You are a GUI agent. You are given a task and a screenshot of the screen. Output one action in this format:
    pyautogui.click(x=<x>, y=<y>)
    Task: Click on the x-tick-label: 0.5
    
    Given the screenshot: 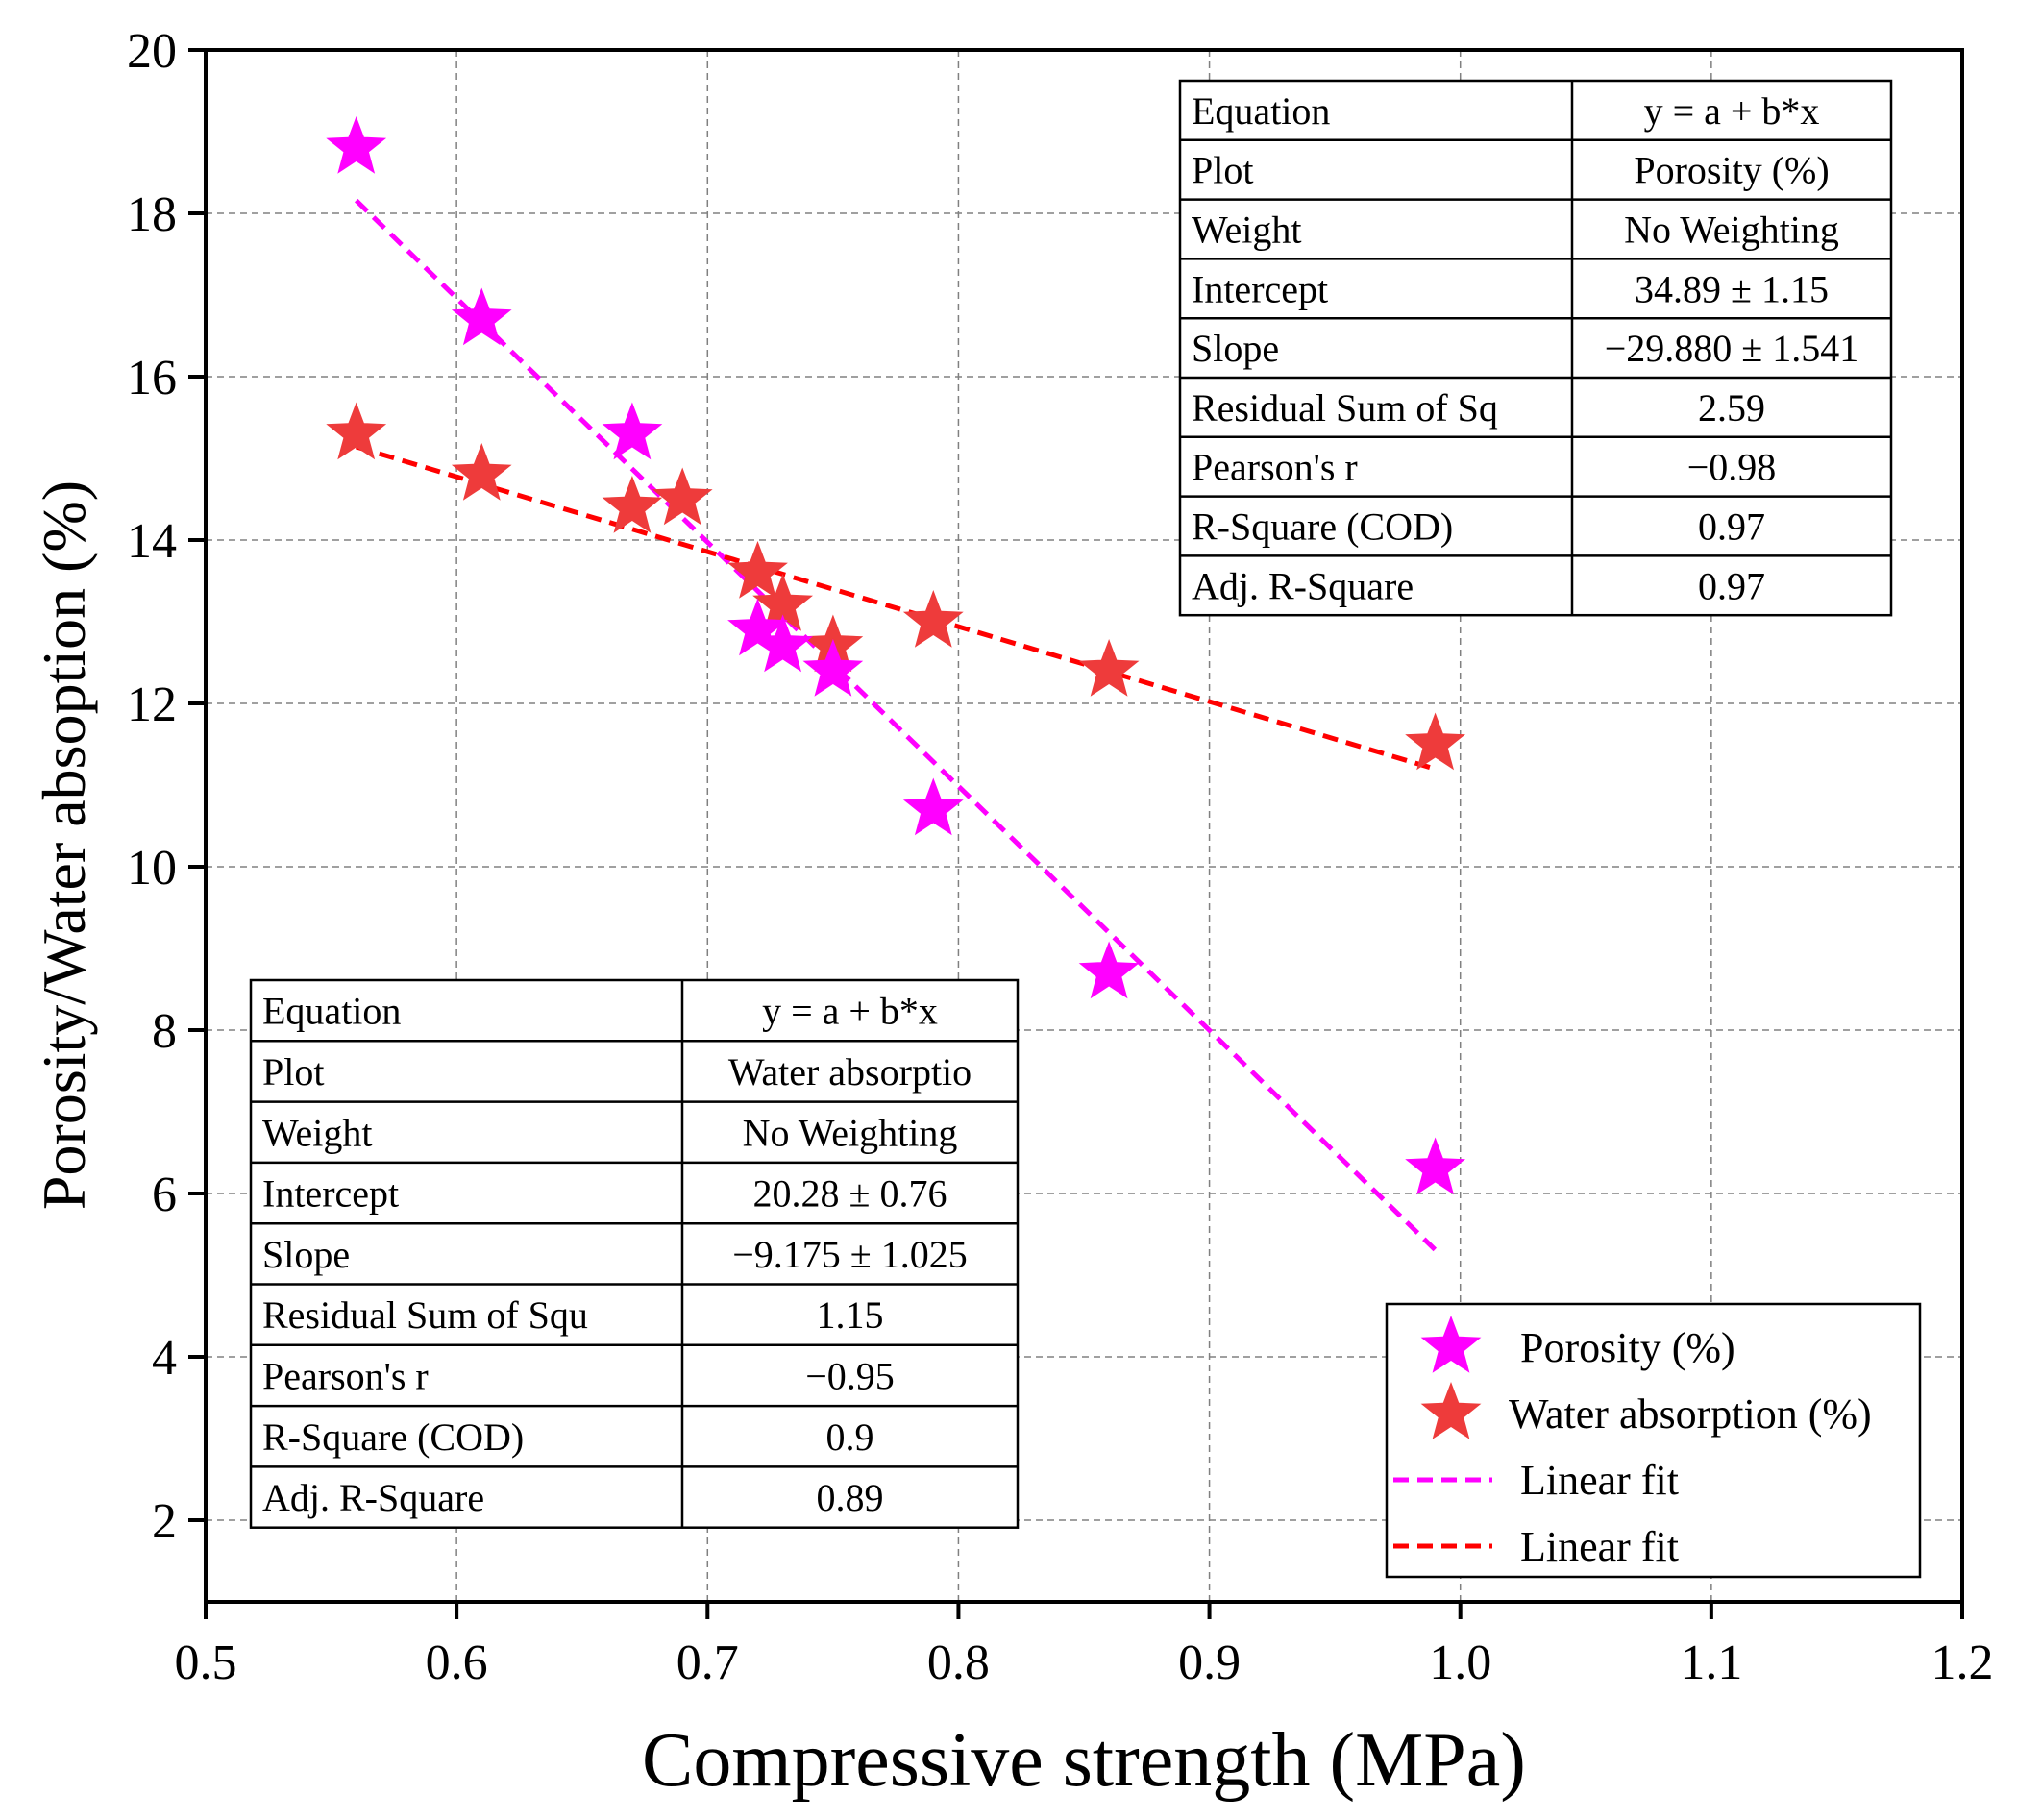 What is the action you would take?
    pyautogui.click(x=206, y=1663)
    